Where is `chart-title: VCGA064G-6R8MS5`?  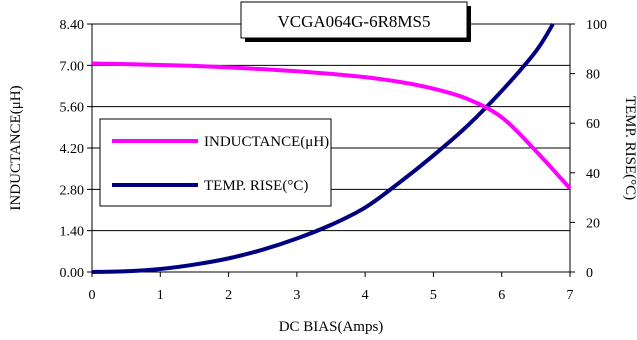 chart-title: VCGA064G-6R8MS5 is located at coordinates (353, 21).